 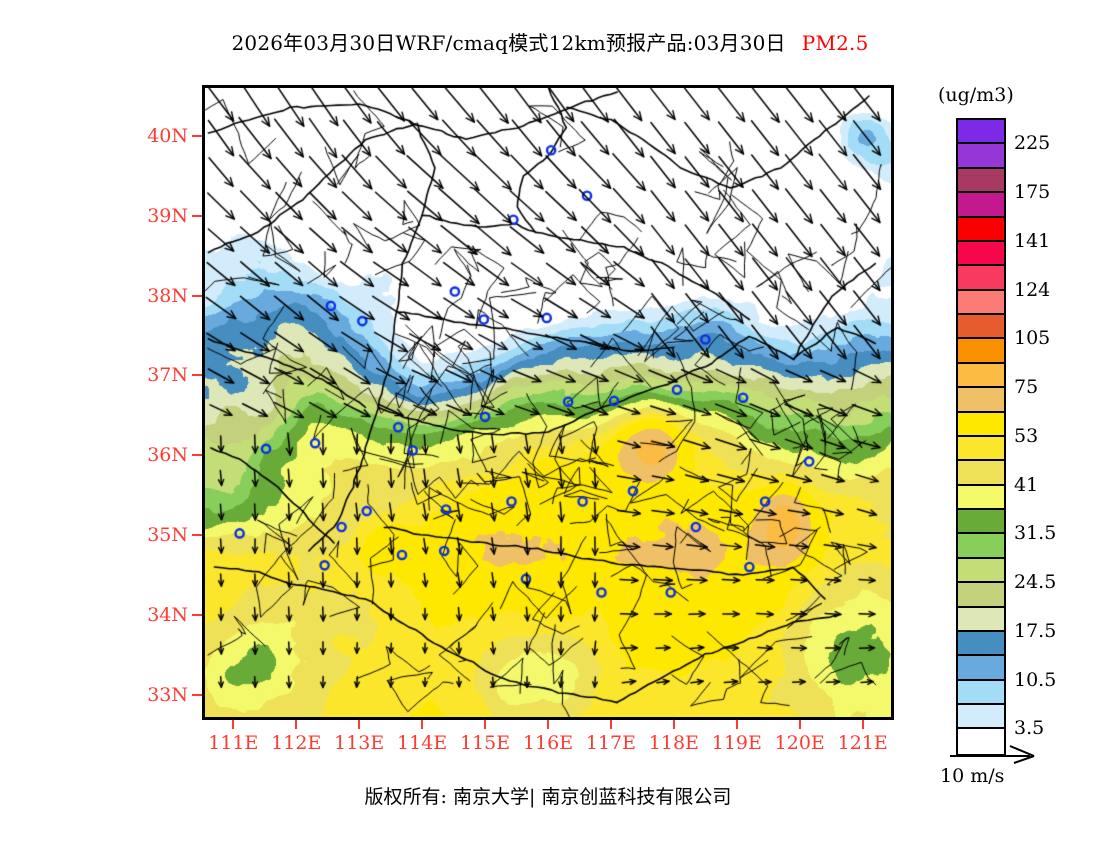 What do you see at coordinates (1026, 435) in the screenshot?
I see `colorbar-tick-label: 53` at bounding box center [1026, 435].